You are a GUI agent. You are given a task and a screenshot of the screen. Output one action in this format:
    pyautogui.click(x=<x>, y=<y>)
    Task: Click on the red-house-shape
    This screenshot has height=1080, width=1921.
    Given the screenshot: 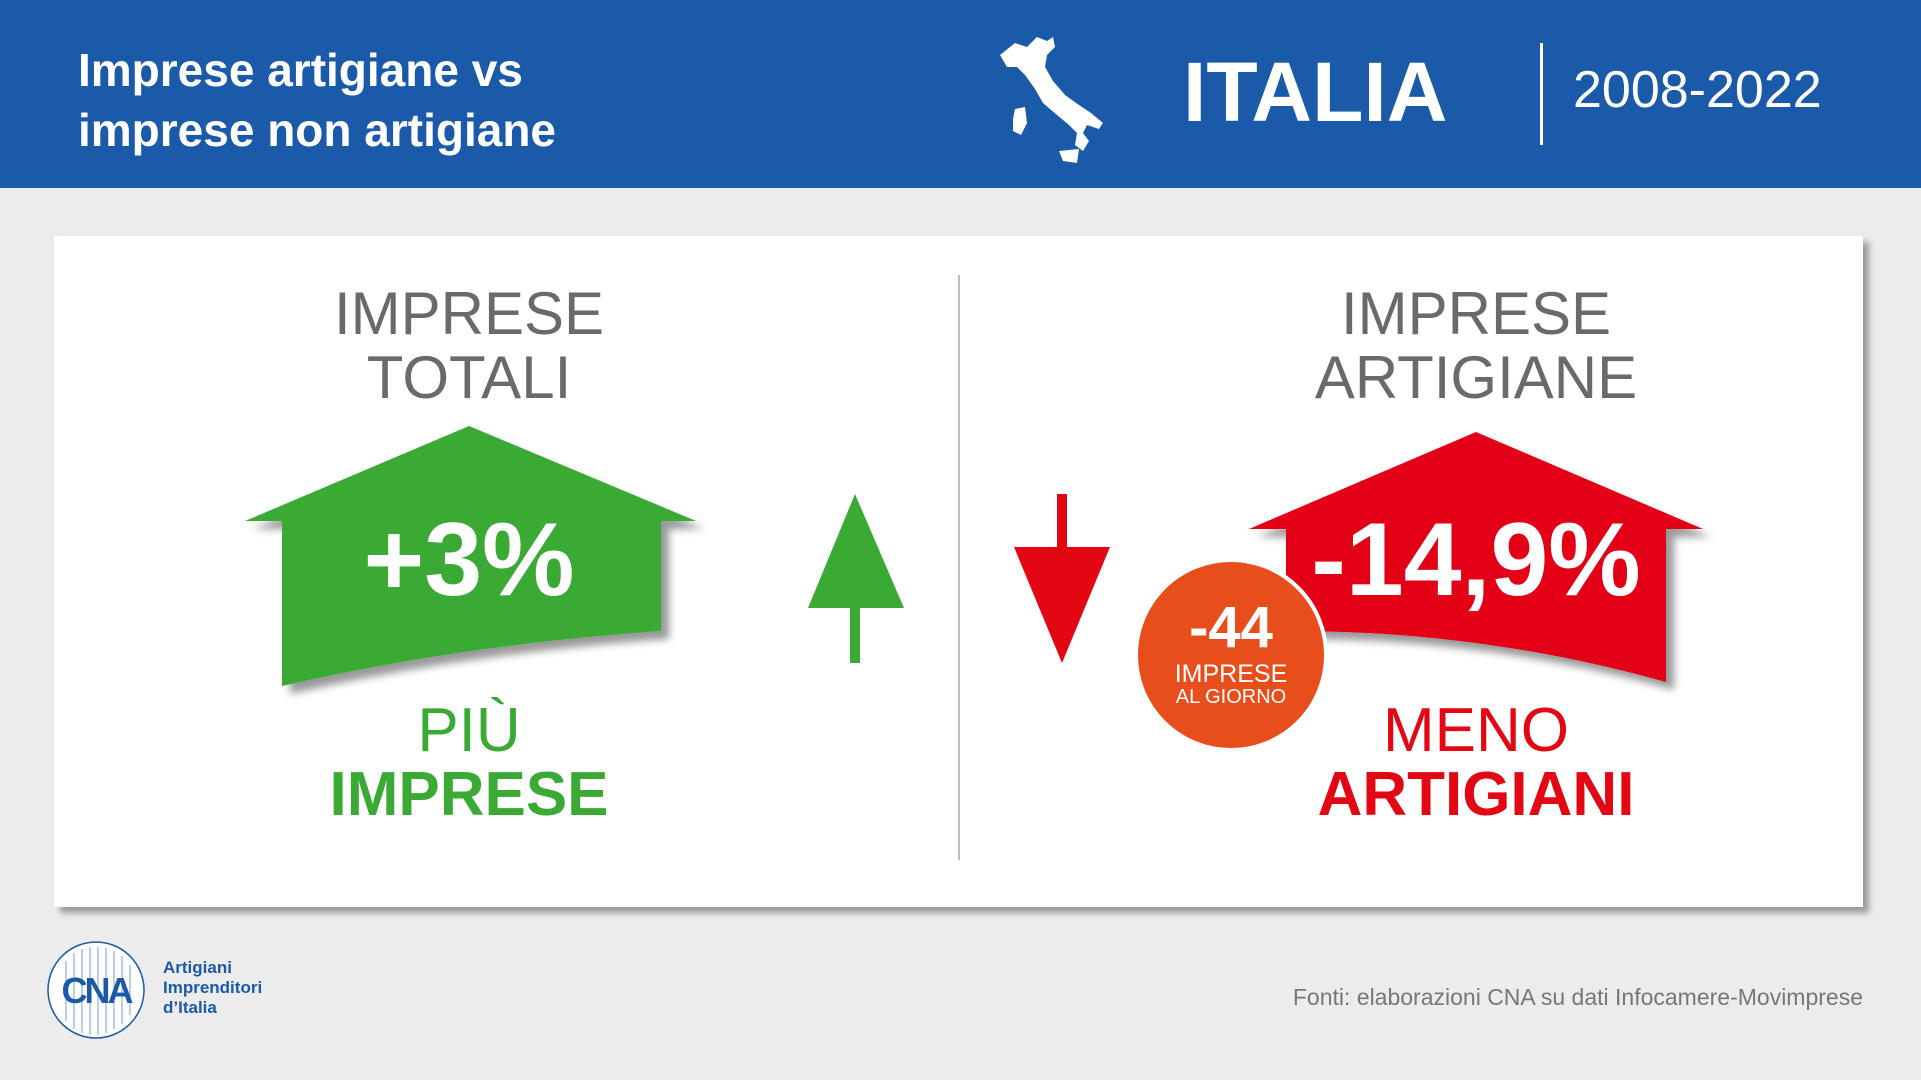 What is the action you would take?
    pyautogui.click(x=1476, y=557)
    